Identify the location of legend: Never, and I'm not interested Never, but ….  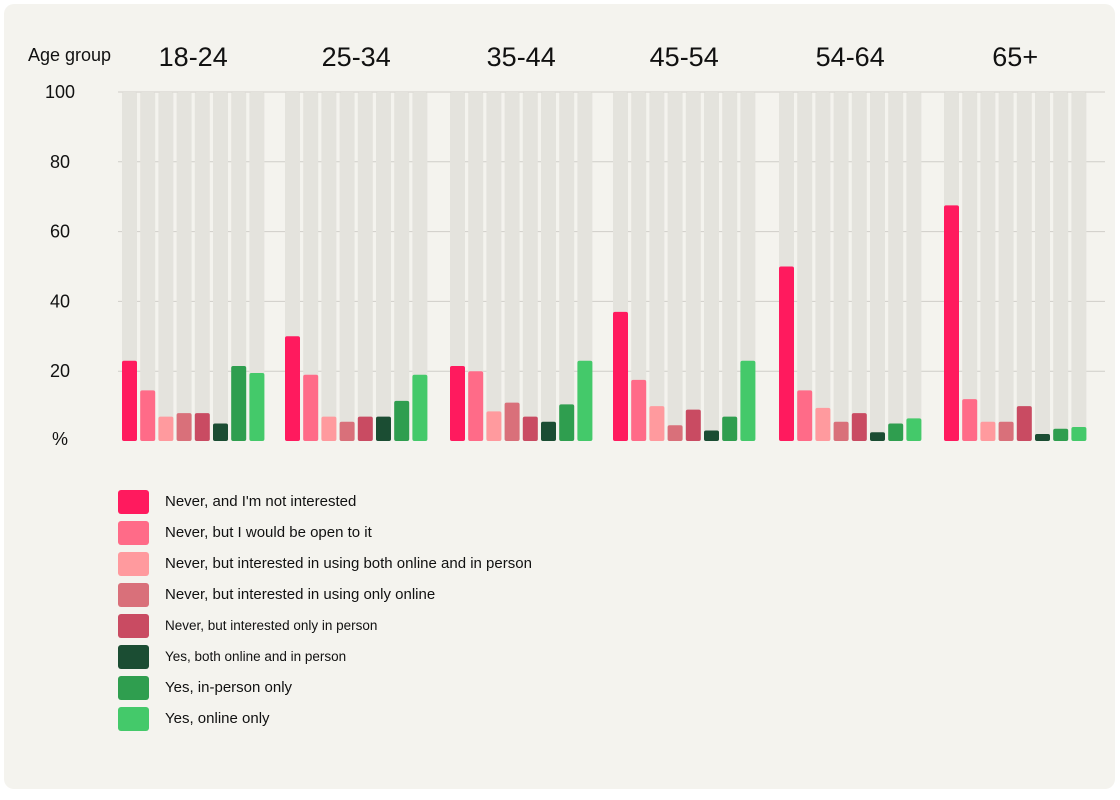
(325, 610).